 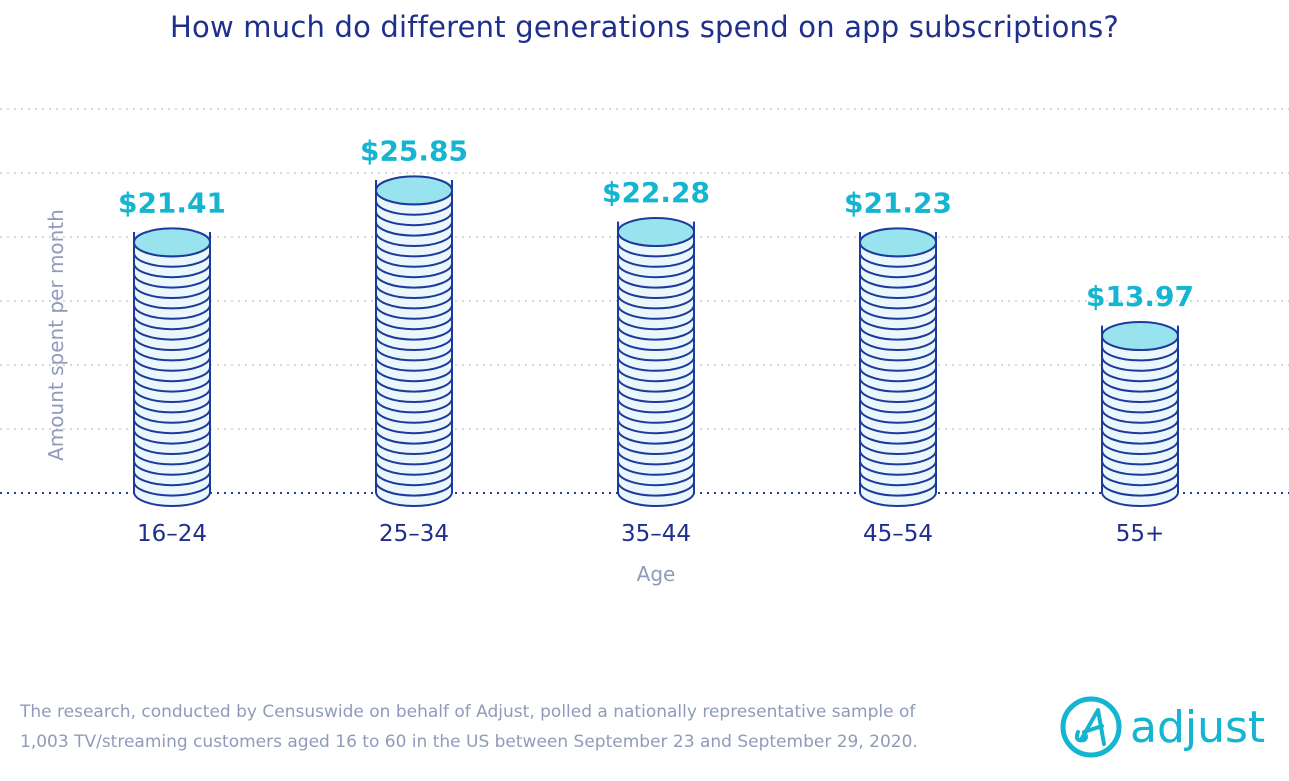 I want to click on data-label: $25.85, so click(x=414, y=150).